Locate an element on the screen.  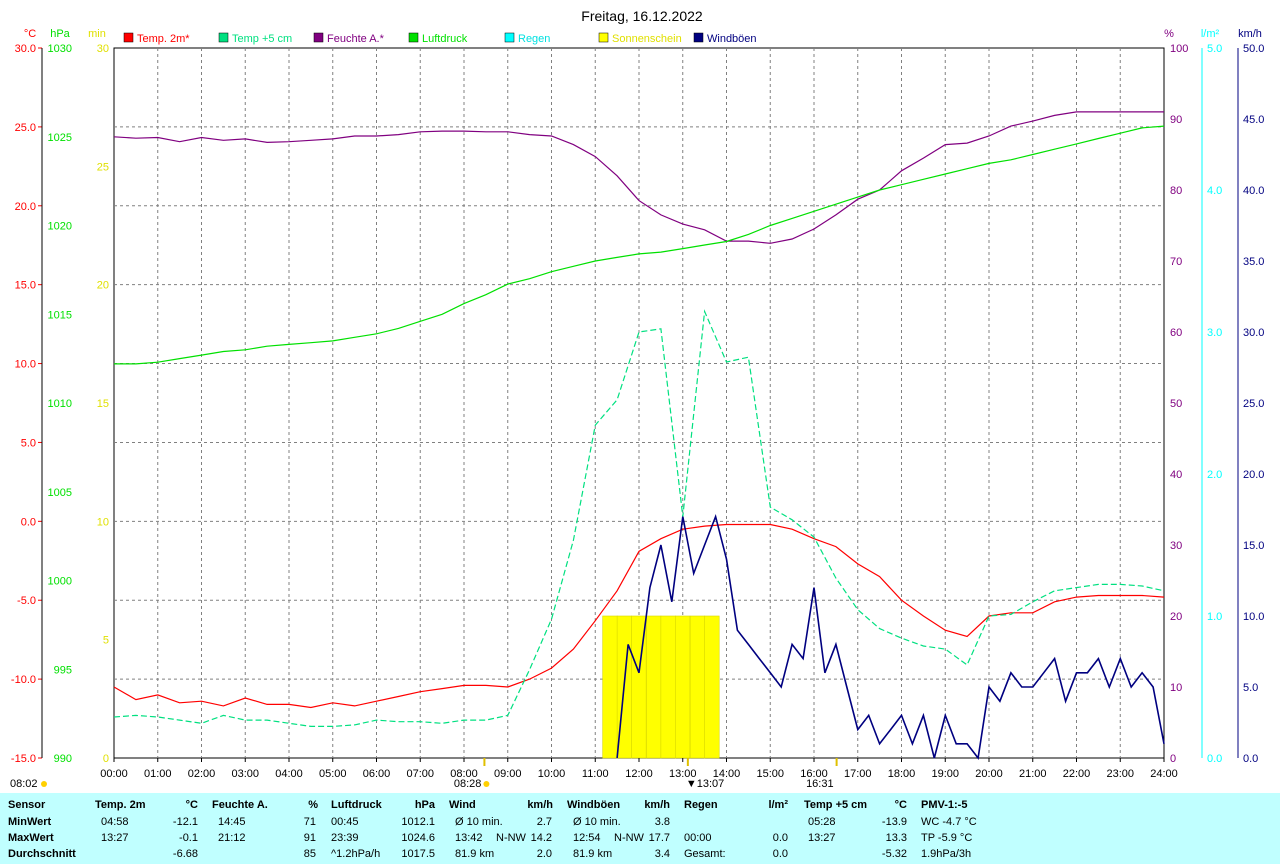
legend-label: Feuchte A.* is located at coordinates (356, 39).